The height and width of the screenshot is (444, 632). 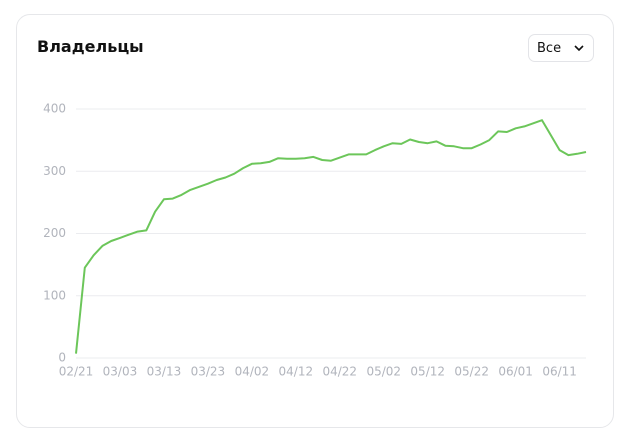 I want to click on filter-dropdown: Все, so click(x=561, y=48).